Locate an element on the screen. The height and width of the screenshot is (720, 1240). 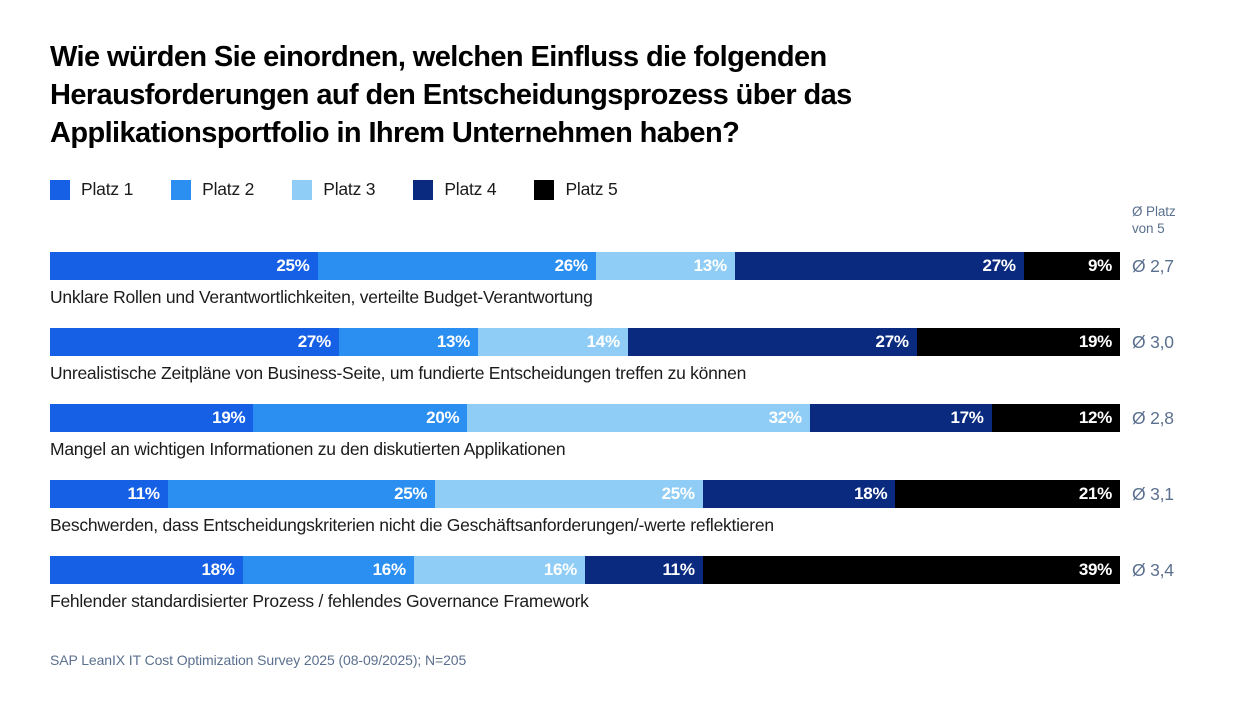
stacked-bar: 18% 16% 16% 11% 39% is located at coordinates (585, 570).